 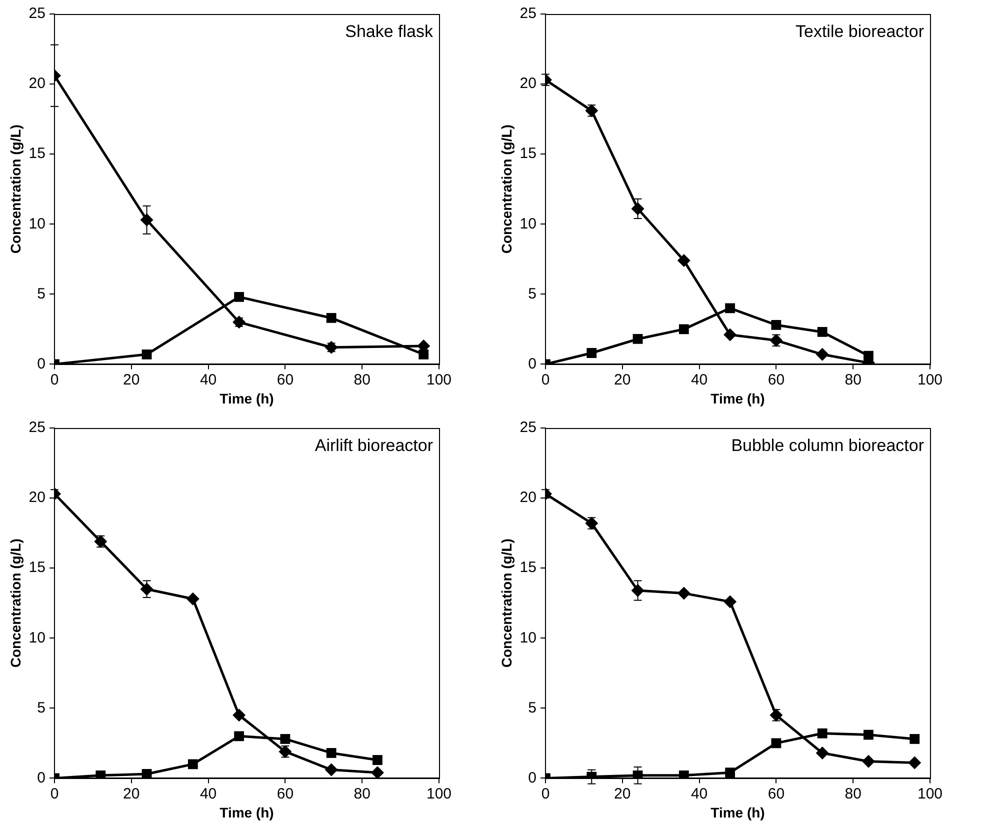 I want to click on text: Shake flask, so click(x=389, y=32).